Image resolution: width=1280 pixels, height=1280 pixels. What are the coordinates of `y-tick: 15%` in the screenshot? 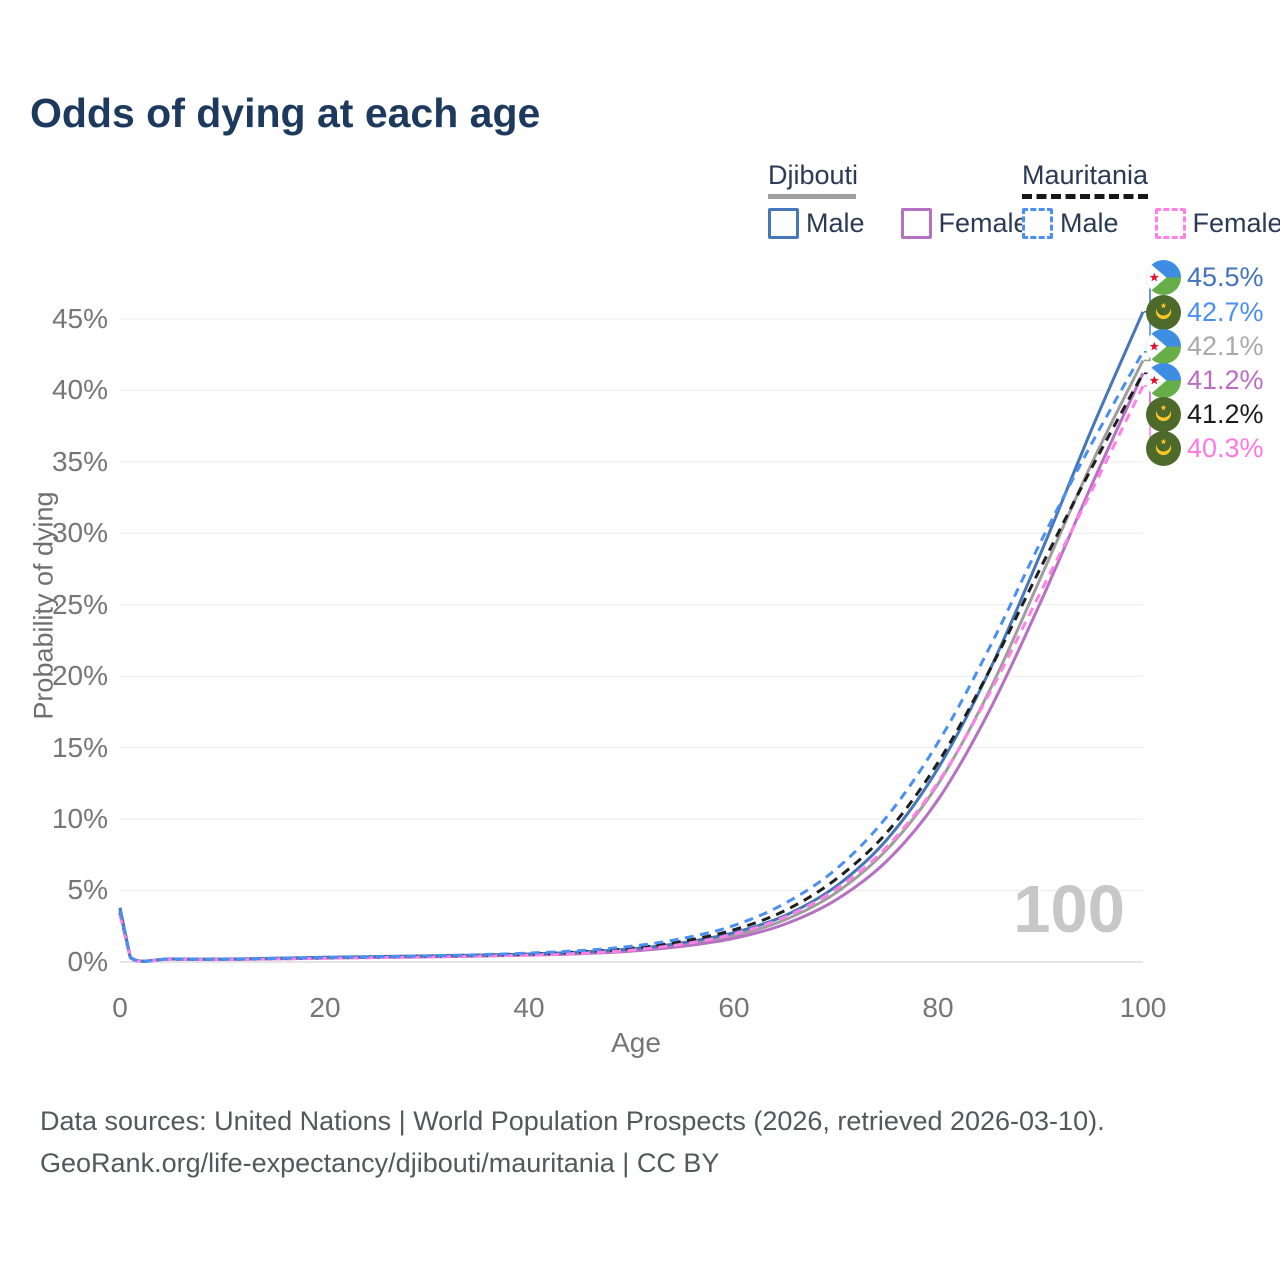 It's located at (79, 747).